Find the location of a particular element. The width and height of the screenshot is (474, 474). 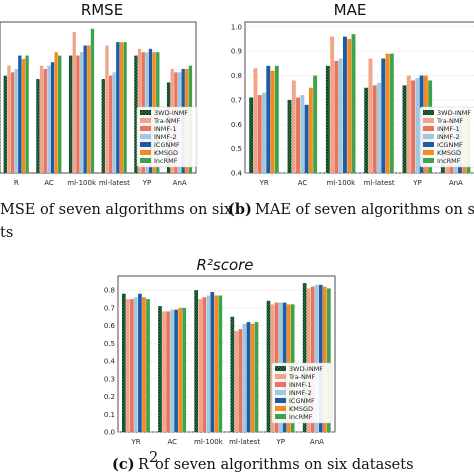

r2-legend-label: ICGNMF is located at coordinates (302, 401).